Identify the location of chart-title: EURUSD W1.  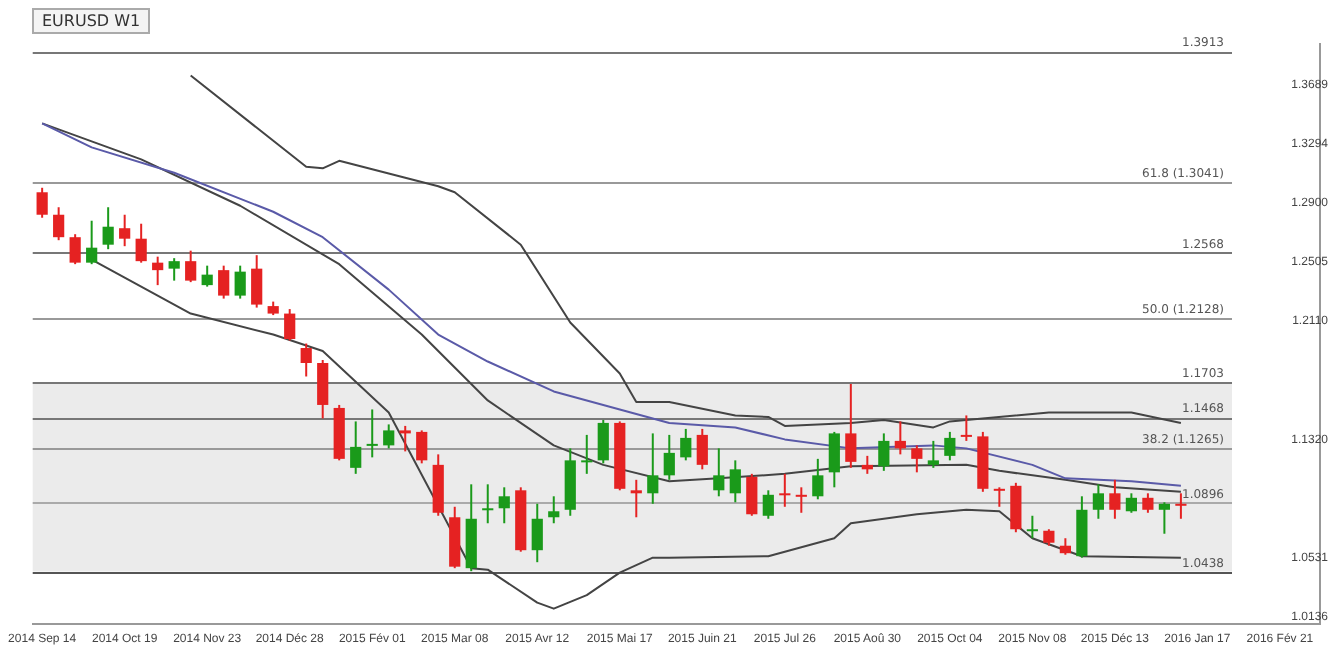
(91, 21).